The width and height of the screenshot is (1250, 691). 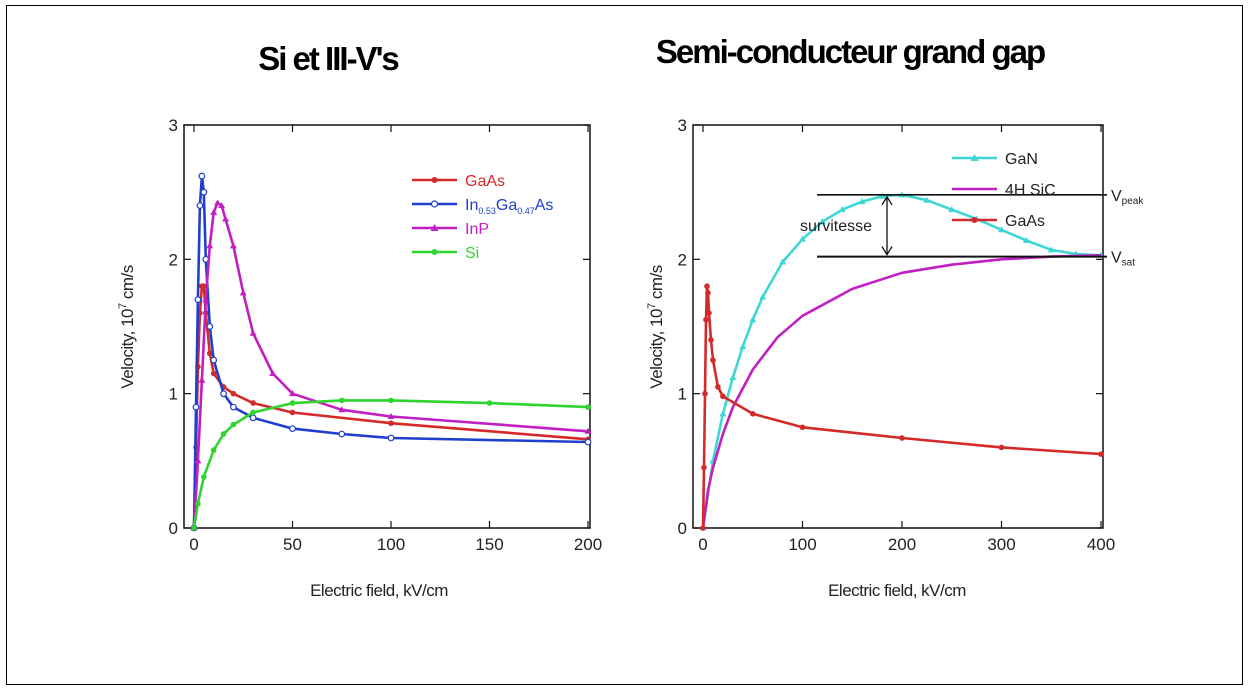 I want to click on chart2-legend-gan-label: GaN, so click(x=1021, y=159).